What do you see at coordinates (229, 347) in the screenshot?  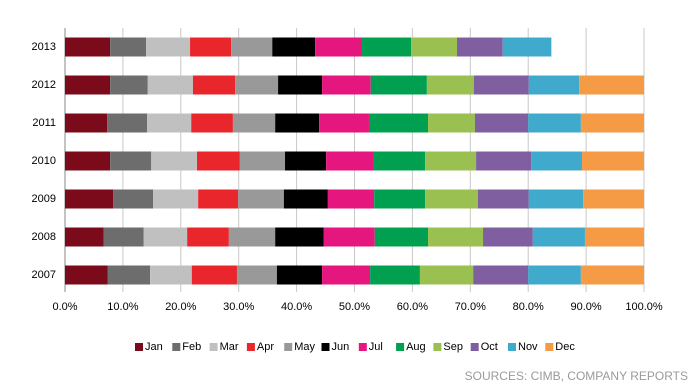 I see `legend-label: Mar` at bounding box center [229, 347].